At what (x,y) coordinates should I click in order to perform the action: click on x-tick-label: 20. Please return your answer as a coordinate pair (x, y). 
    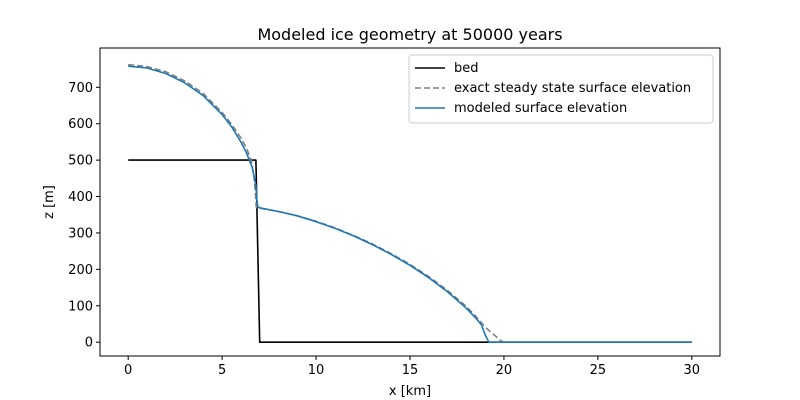
    Looking at the image, I should click on (504, 370).